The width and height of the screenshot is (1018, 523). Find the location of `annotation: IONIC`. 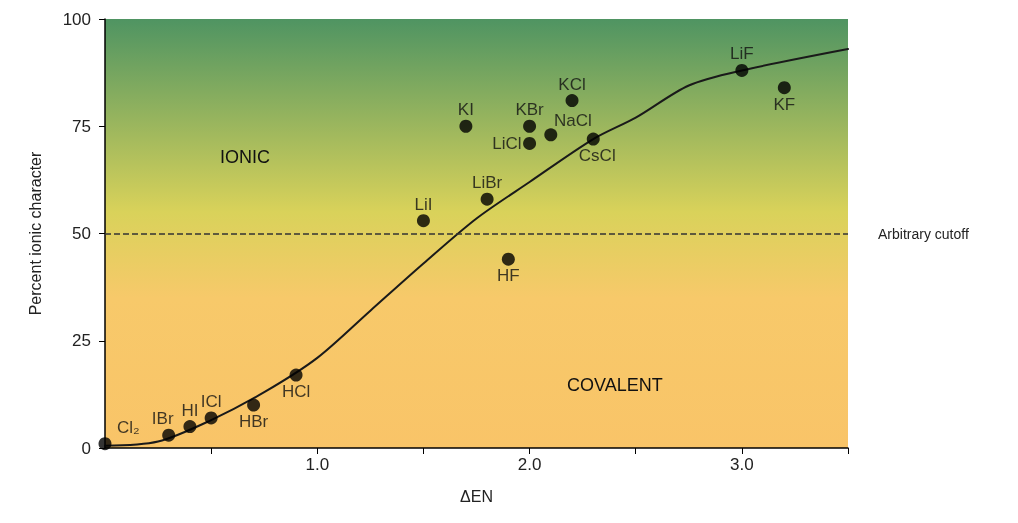

annotation: IONIC is located at coordinates (245, 157).